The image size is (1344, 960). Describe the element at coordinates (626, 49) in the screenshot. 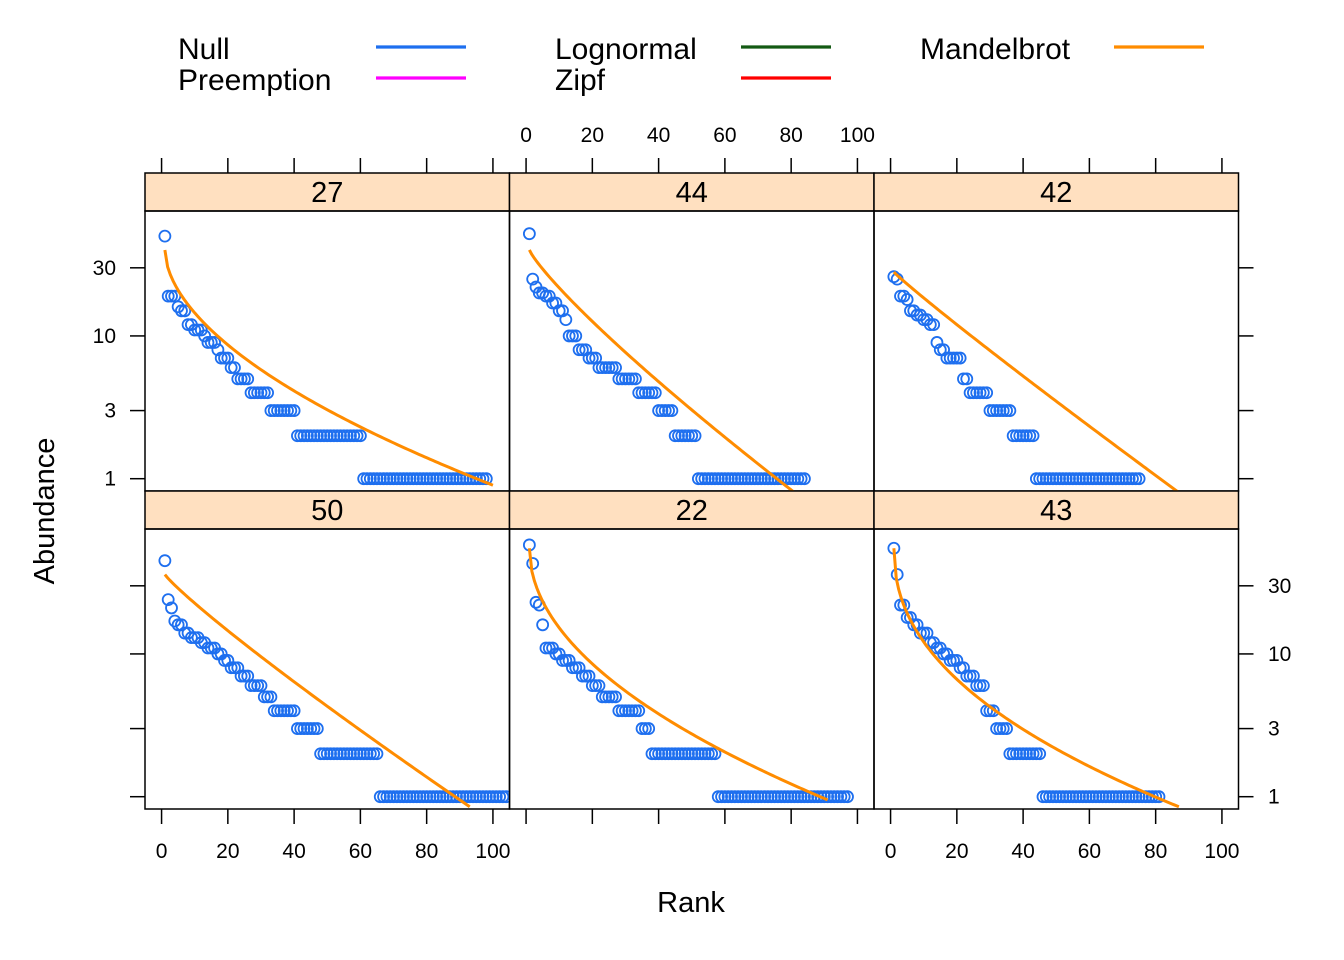

I see `legend-label-lognormal: Lognormal` at that location.